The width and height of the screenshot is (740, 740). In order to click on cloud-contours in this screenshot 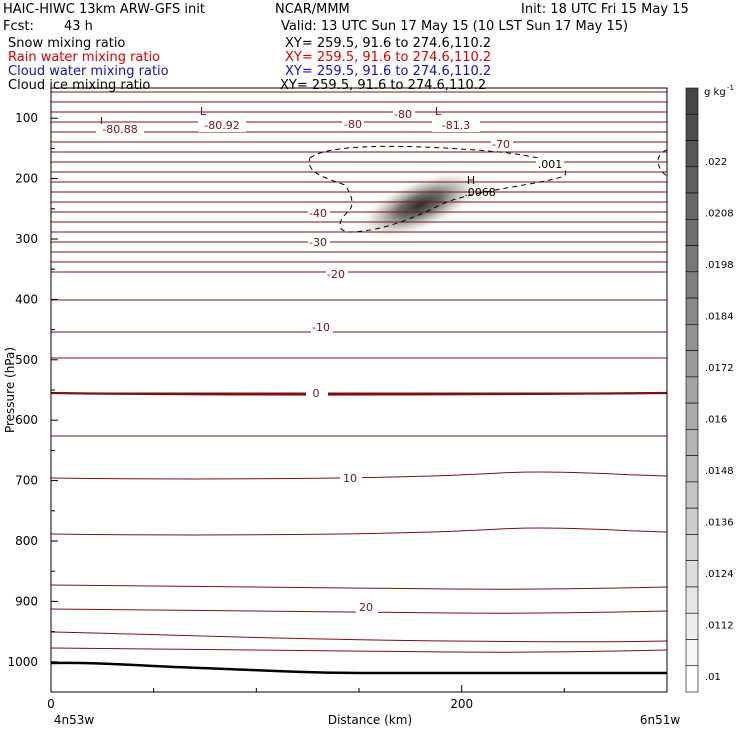, I will do `click(487, 189)`.